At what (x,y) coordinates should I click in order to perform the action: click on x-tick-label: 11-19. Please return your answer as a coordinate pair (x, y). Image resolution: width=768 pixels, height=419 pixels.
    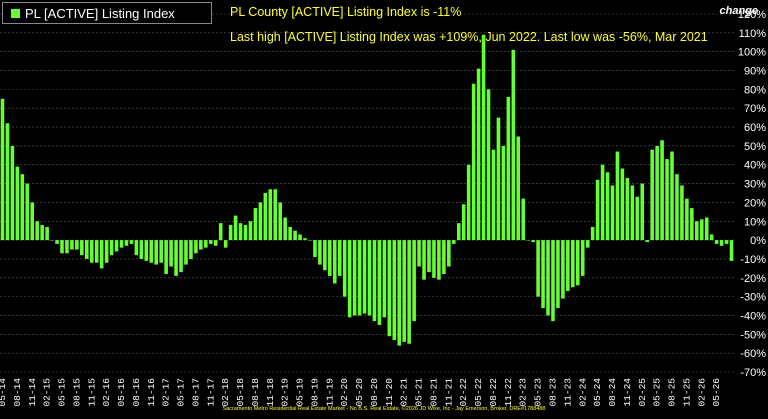
    Looking at the image, I should click on (329, 392).